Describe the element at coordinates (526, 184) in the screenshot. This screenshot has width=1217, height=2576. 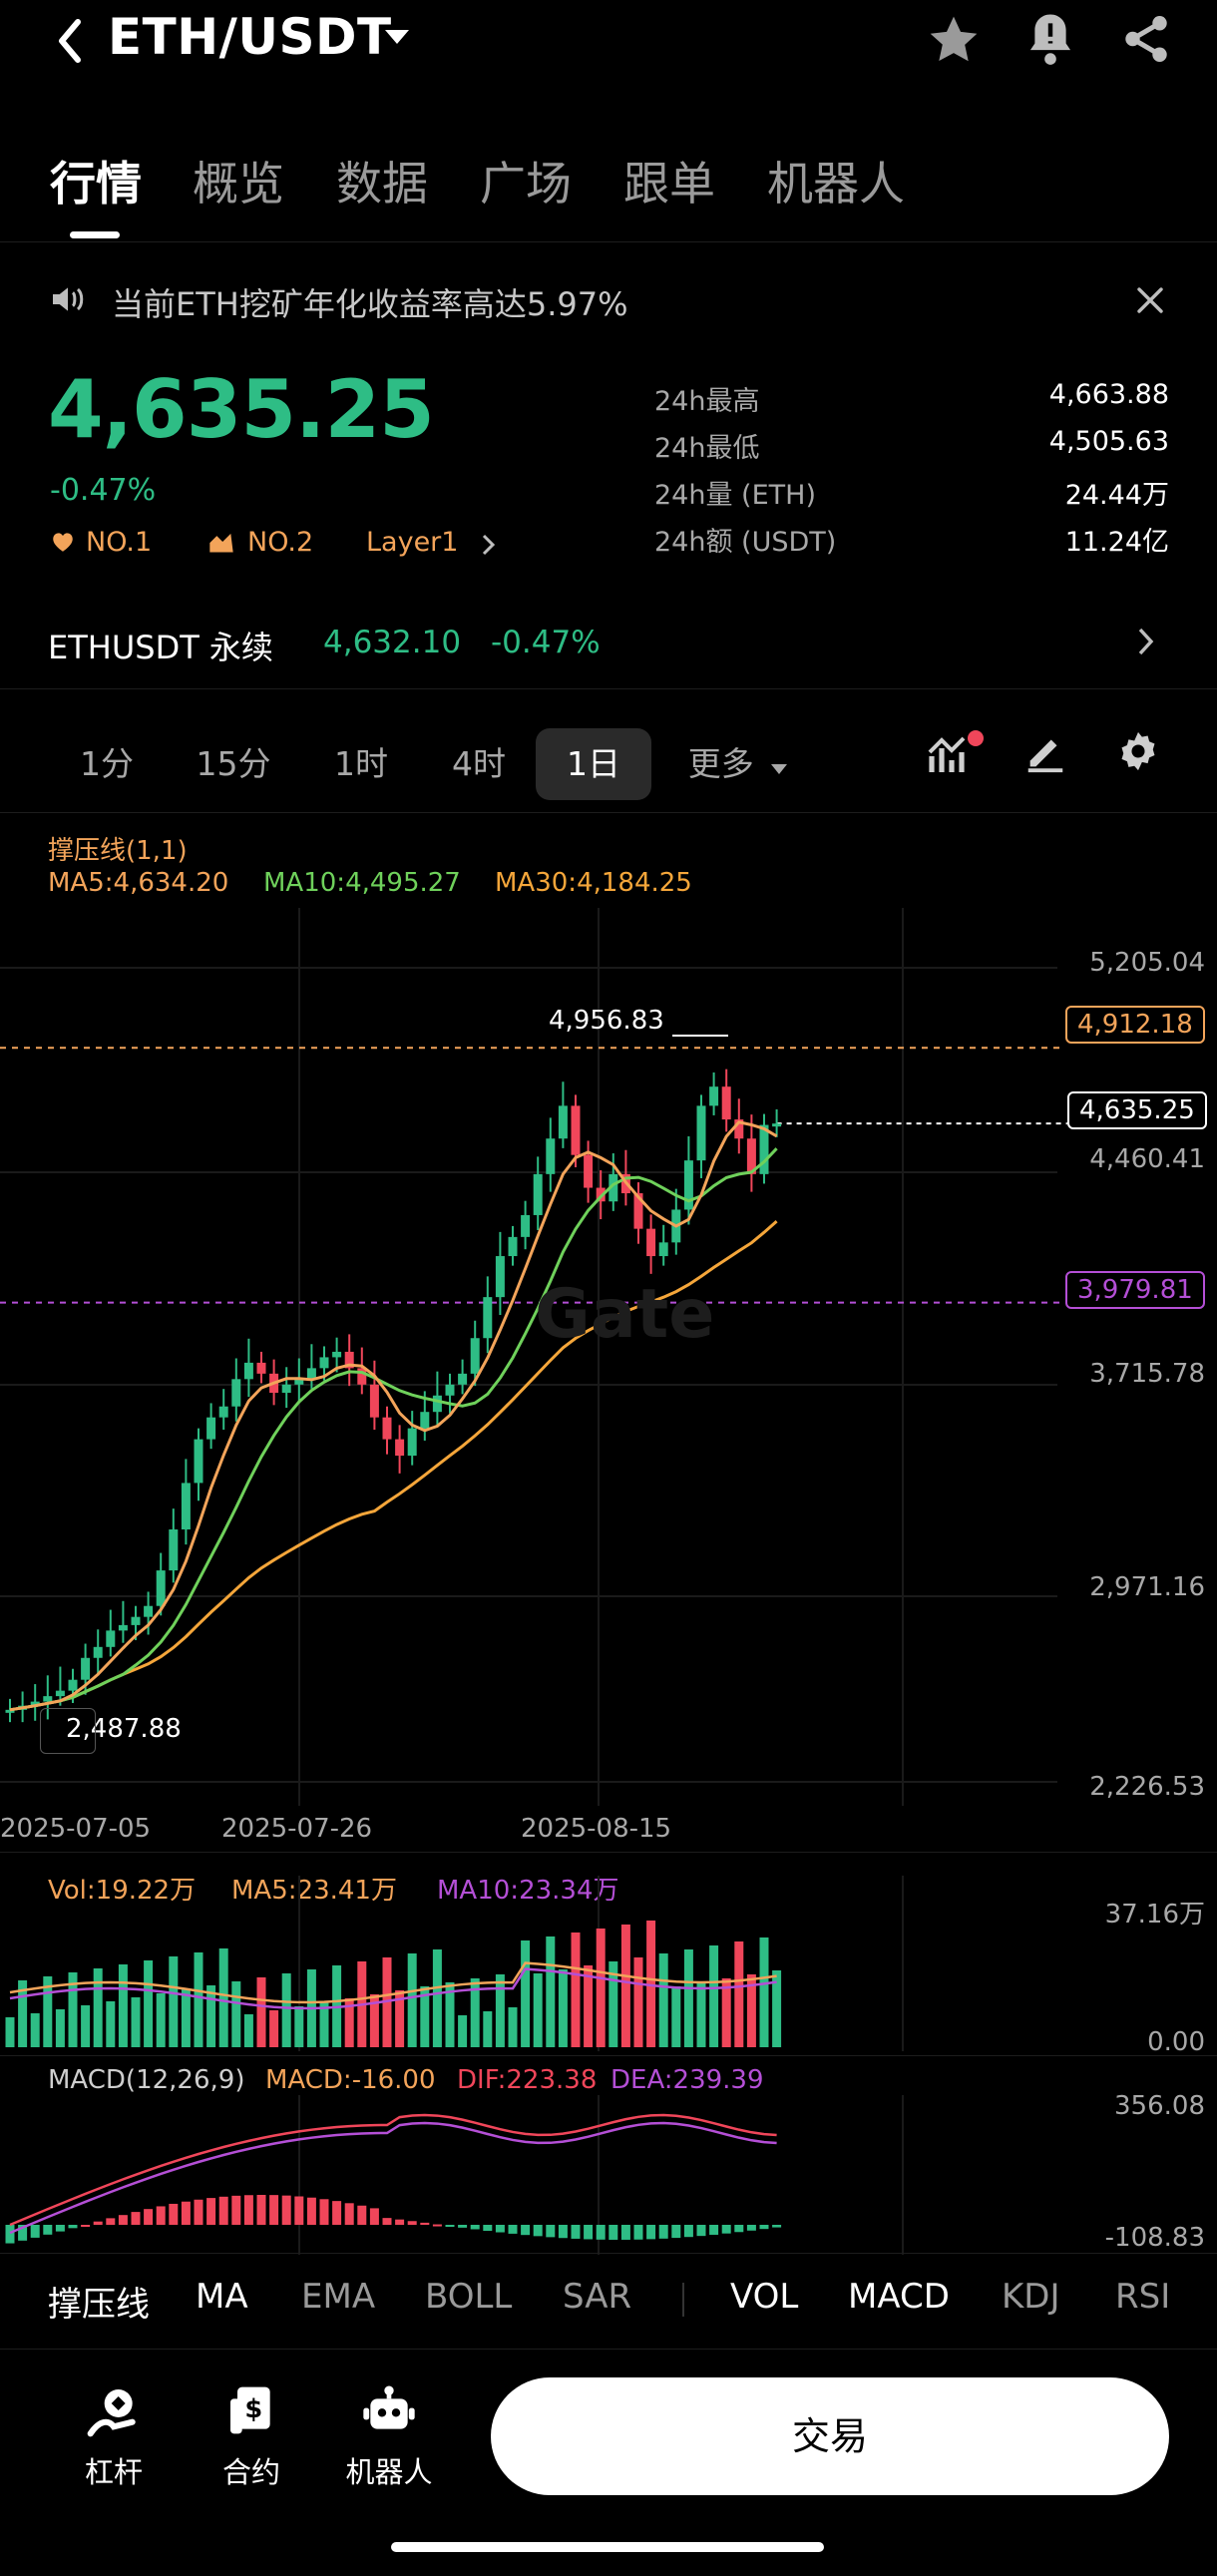
I see `tab-square: 广场` at that location.